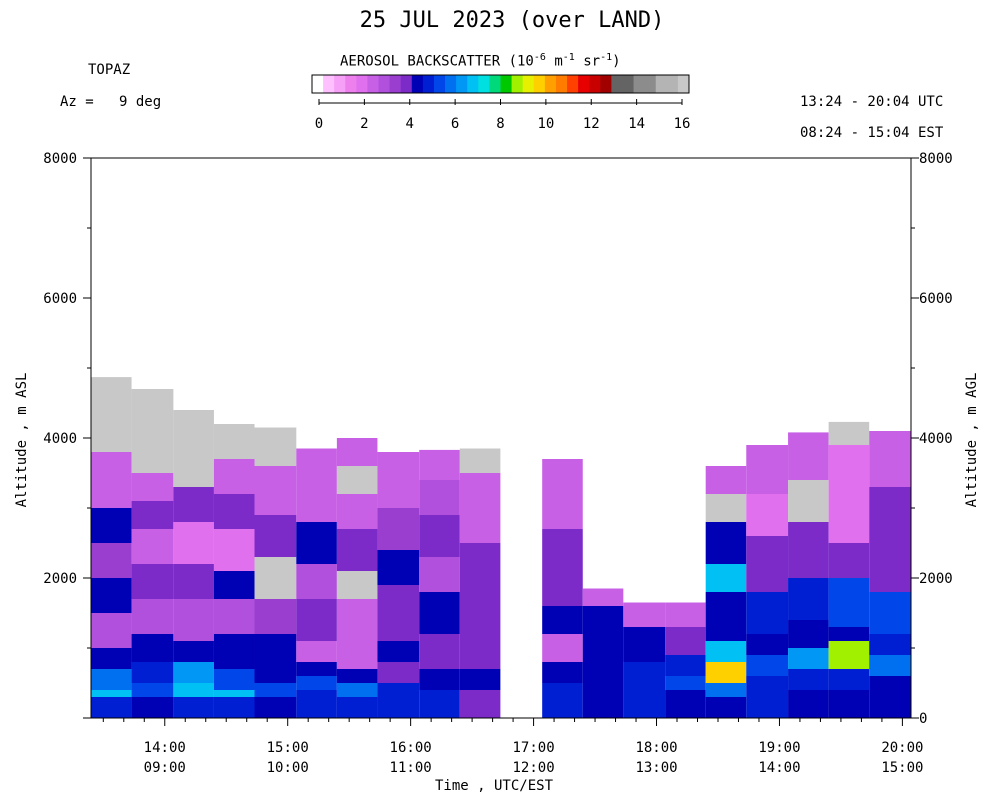  Describe the element at coordinates (109, 70) in the screenshot. I see `station-label: TOPAZ` at that location.